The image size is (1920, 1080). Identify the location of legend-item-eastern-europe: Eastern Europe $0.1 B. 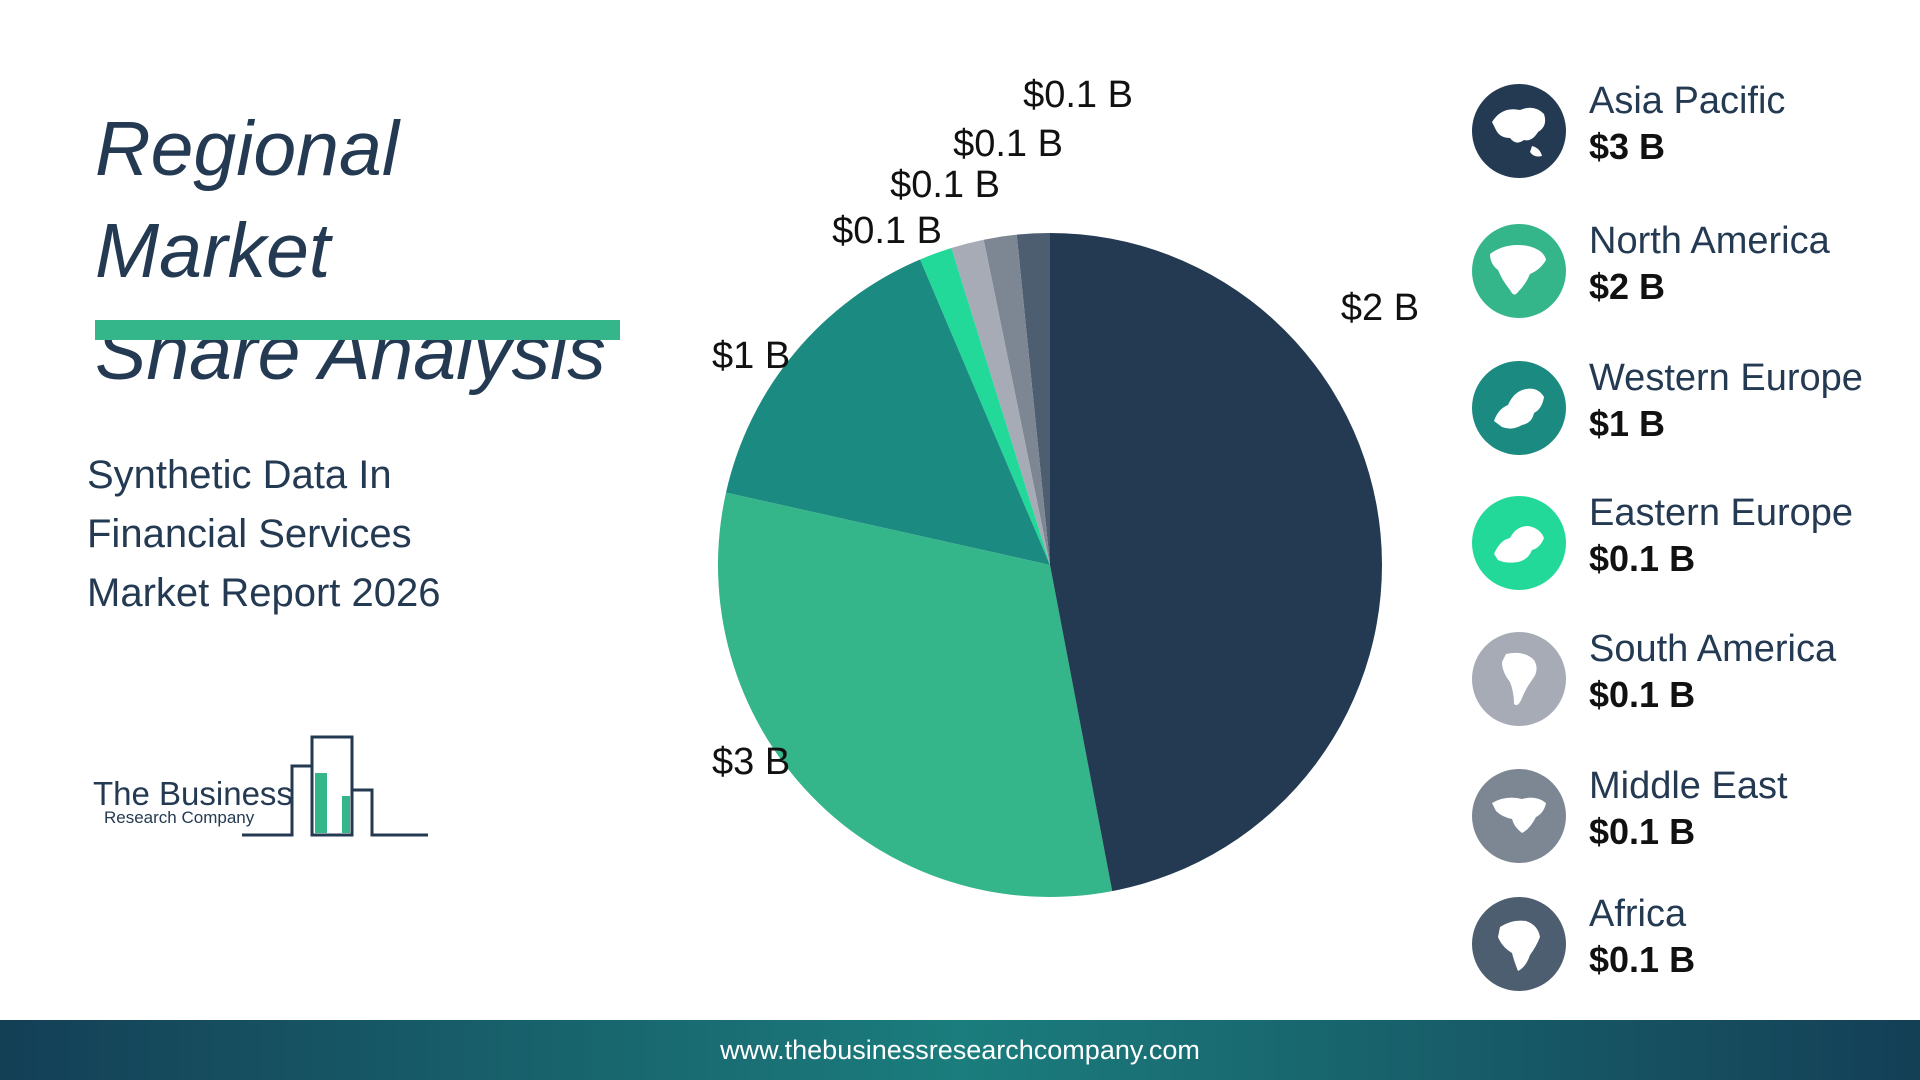
(1692, 542).